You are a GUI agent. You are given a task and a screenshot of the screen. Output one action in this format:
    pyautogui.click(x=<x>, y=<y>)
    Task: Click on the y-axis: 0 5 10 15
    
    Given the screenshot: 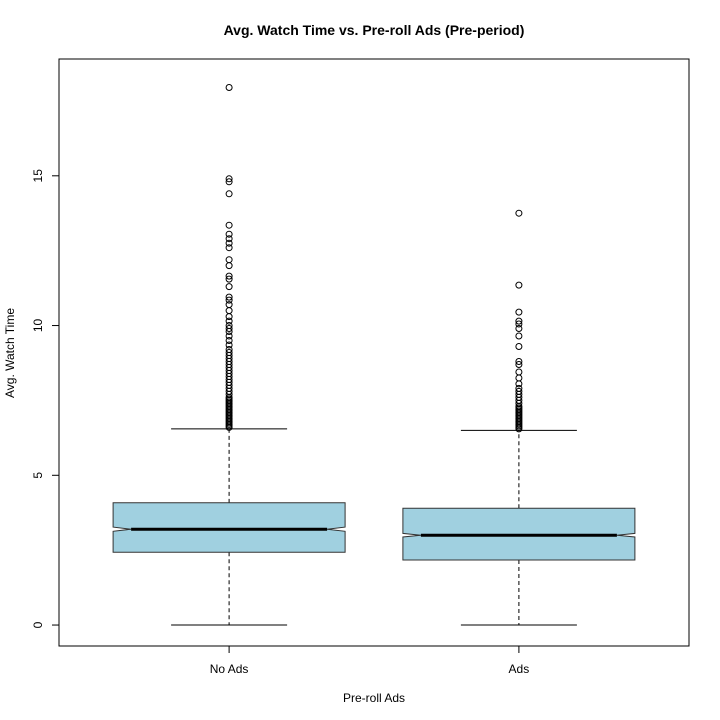 What is the action you would take?
    pyautogui.click(x=45, y=398)
    